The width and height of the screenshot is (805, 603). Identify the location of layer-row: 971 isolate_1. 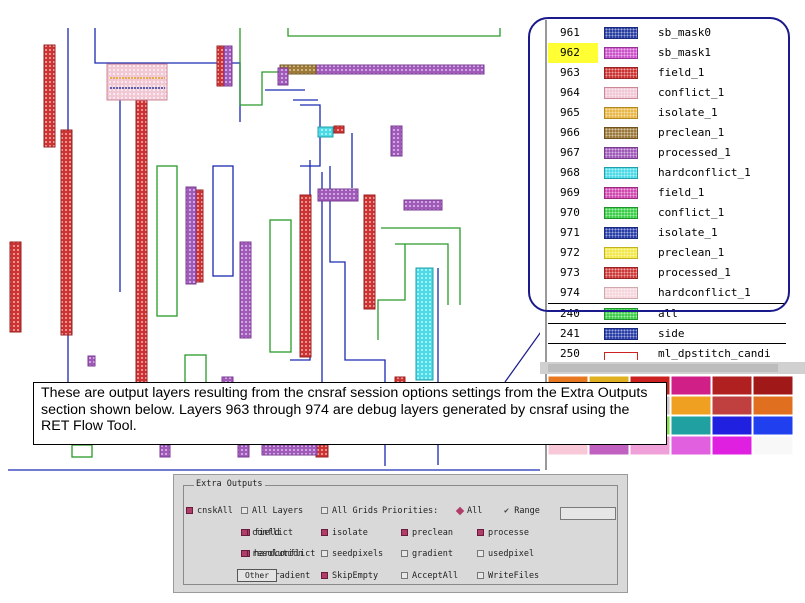
(667, 233).